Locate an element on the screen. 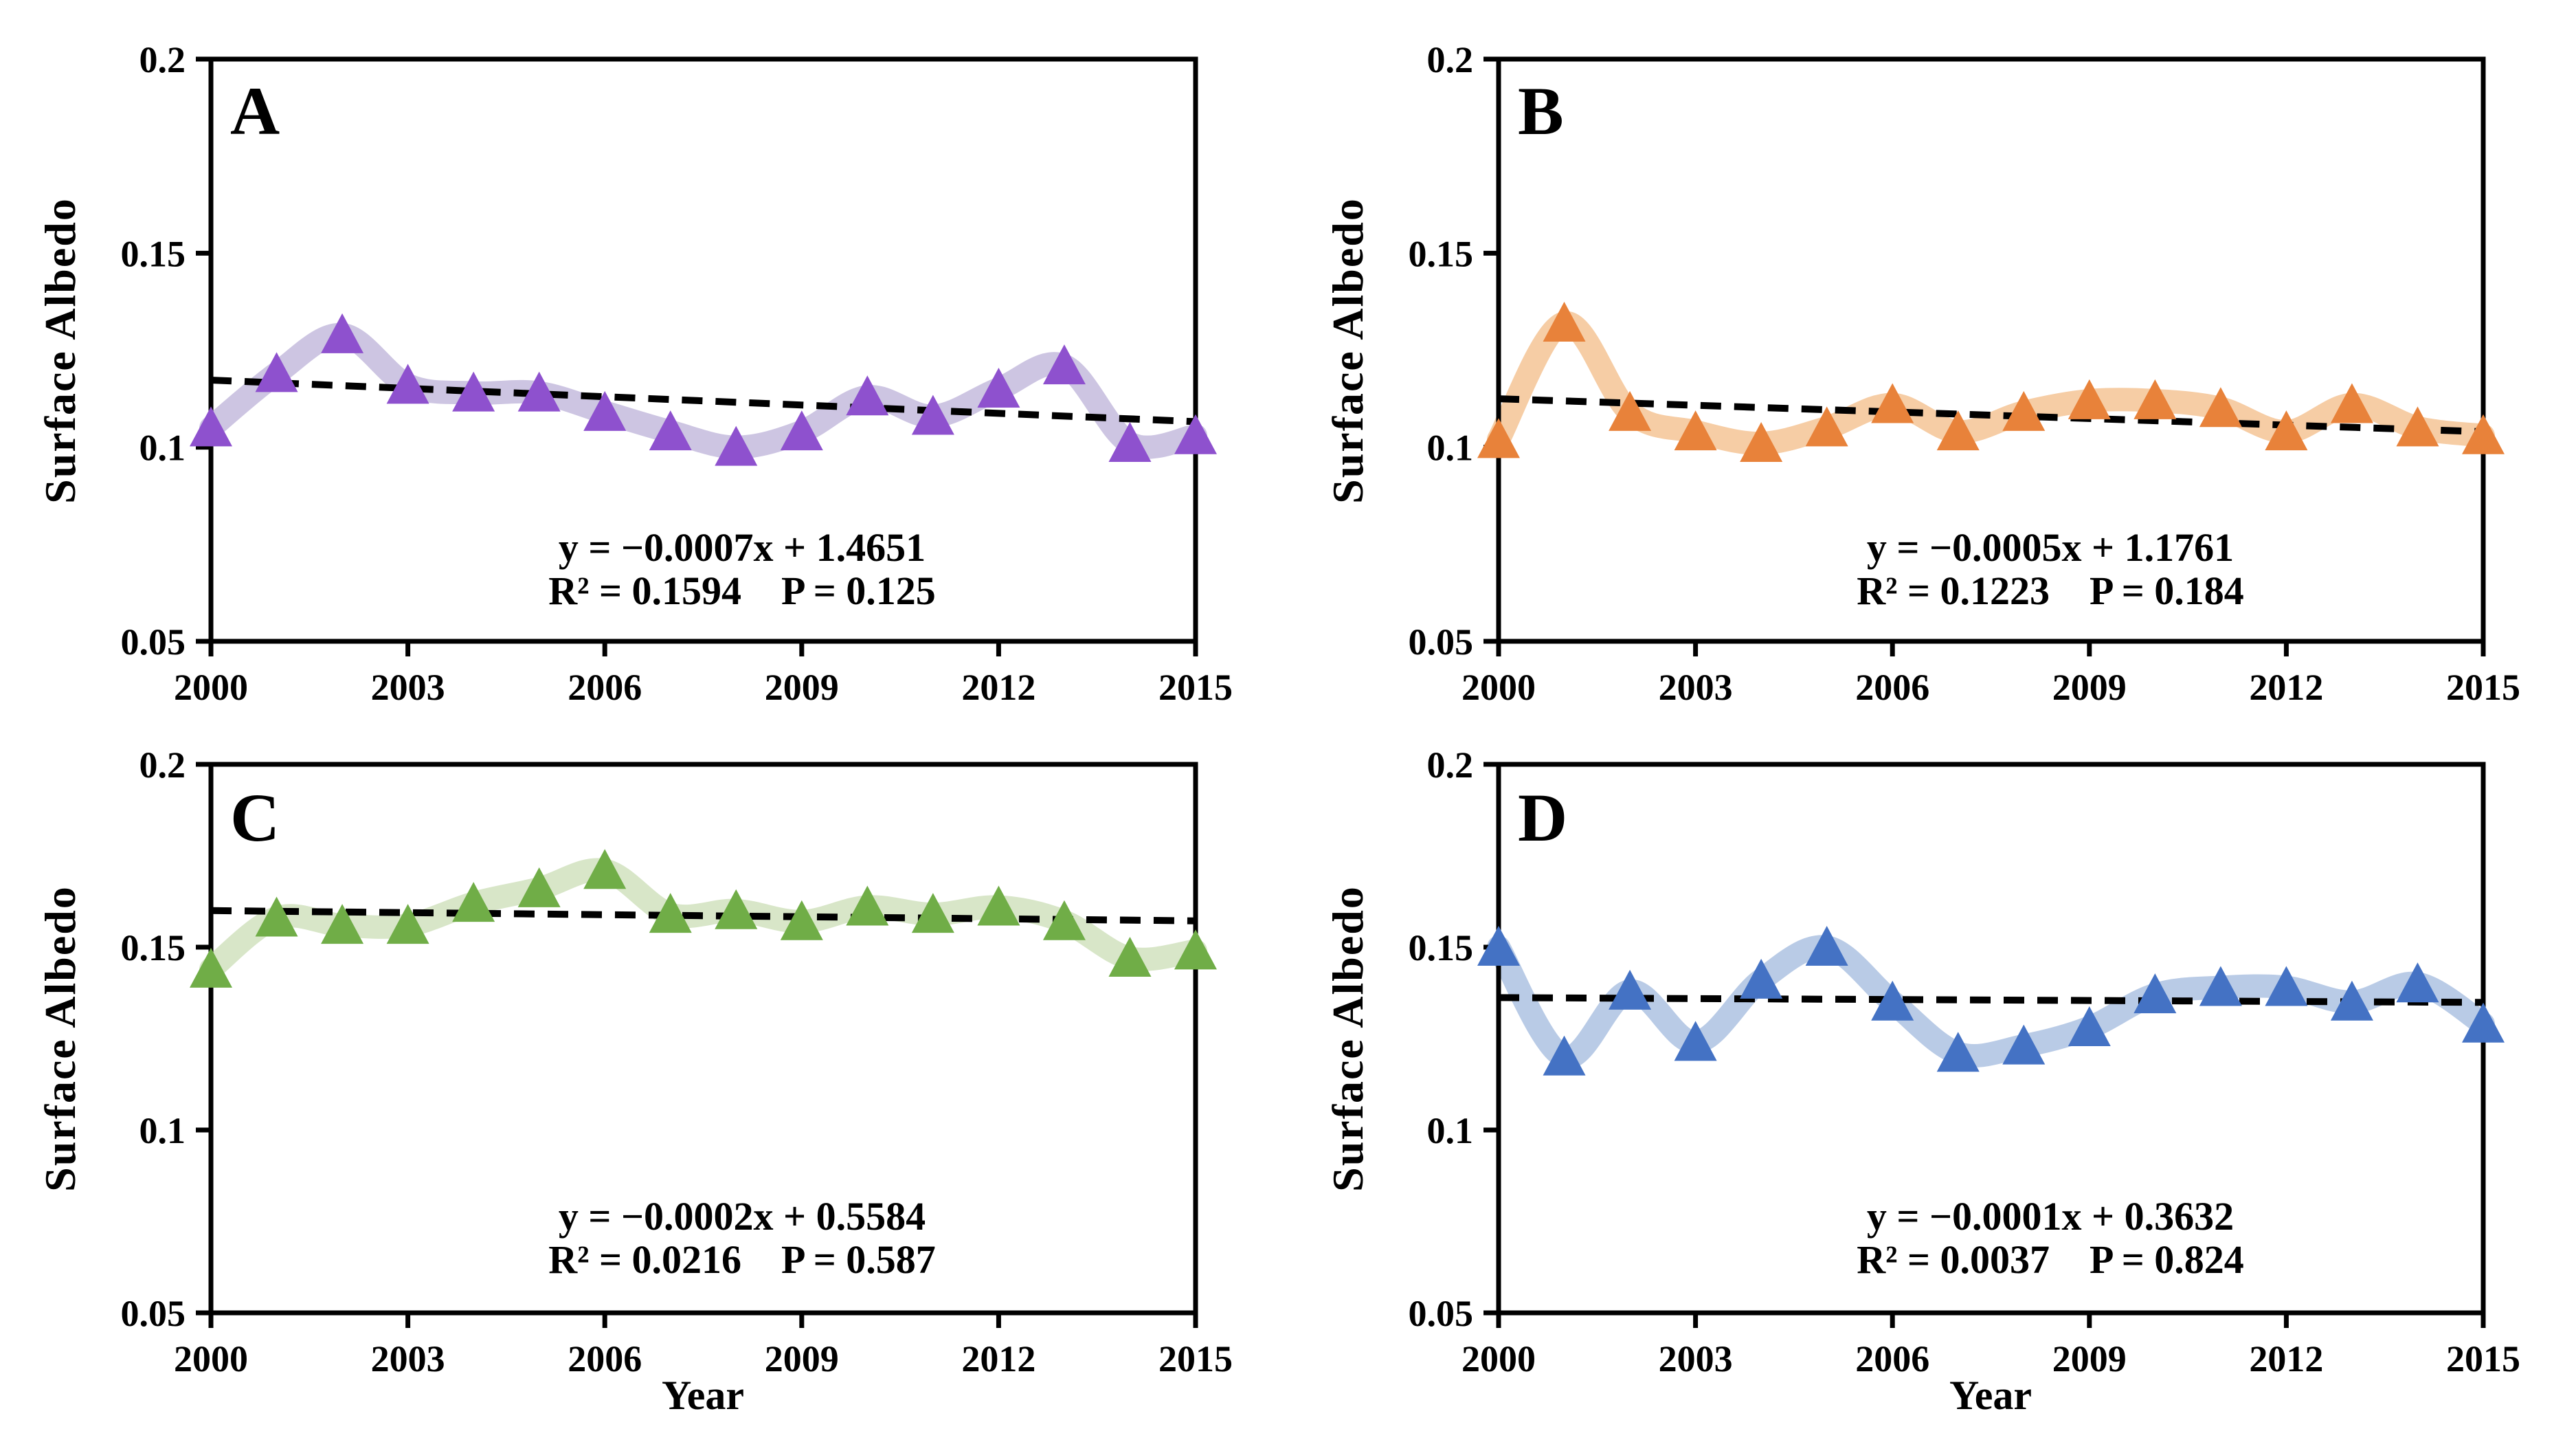  panel-letter: D is located at coordinates (1543, 817).